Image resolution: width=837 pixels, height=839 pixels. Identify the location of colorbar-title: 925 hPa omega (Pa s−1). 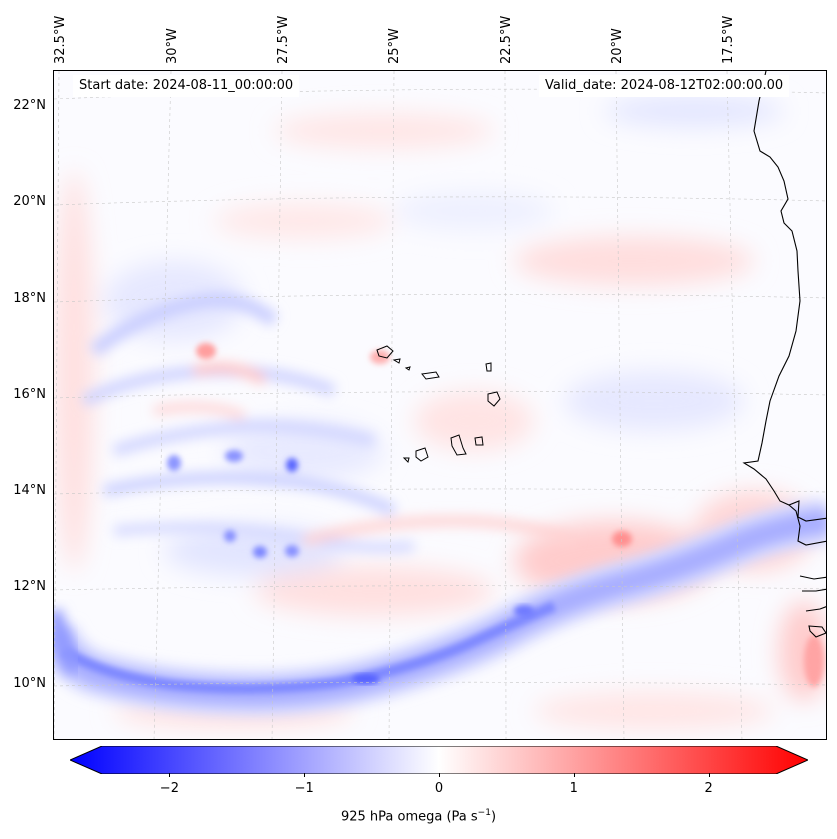
(418, 816).